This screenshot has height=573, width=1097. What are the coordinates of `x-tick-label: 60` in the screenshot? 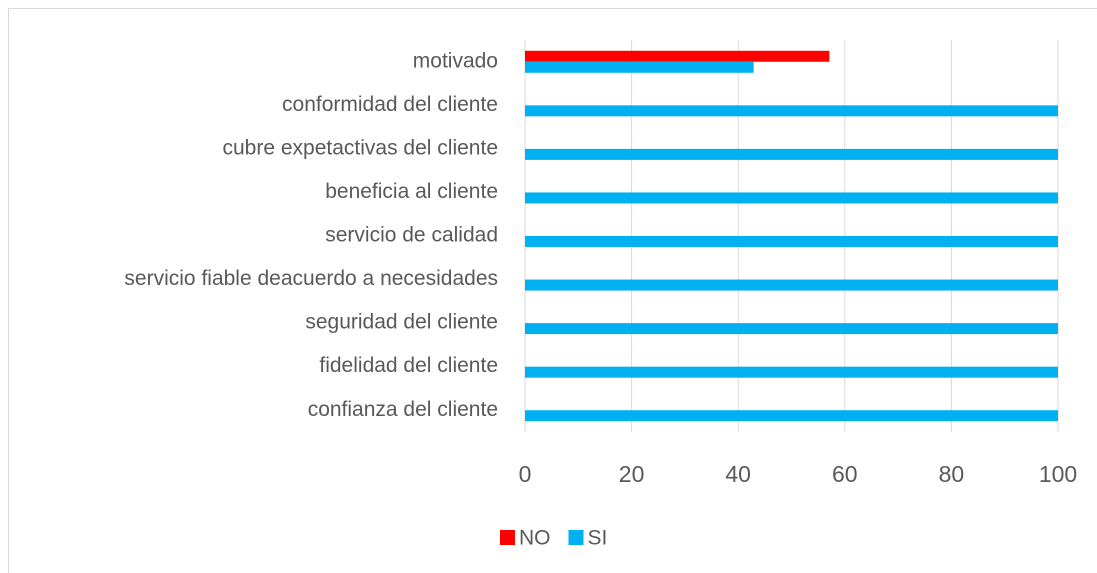 It's located at (845, 474).